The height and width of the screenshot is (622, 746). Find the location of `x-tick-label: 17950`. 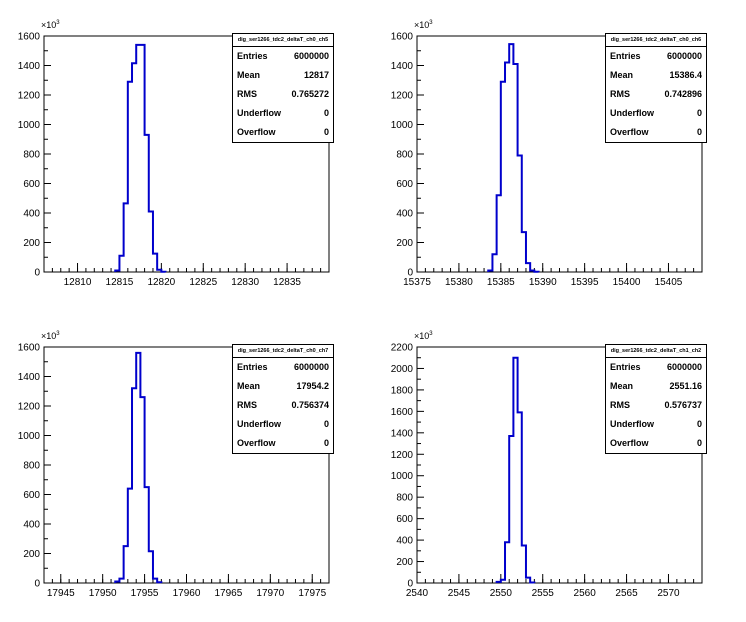

x-tick-label: 17950 is located at coordinates (103, 593).